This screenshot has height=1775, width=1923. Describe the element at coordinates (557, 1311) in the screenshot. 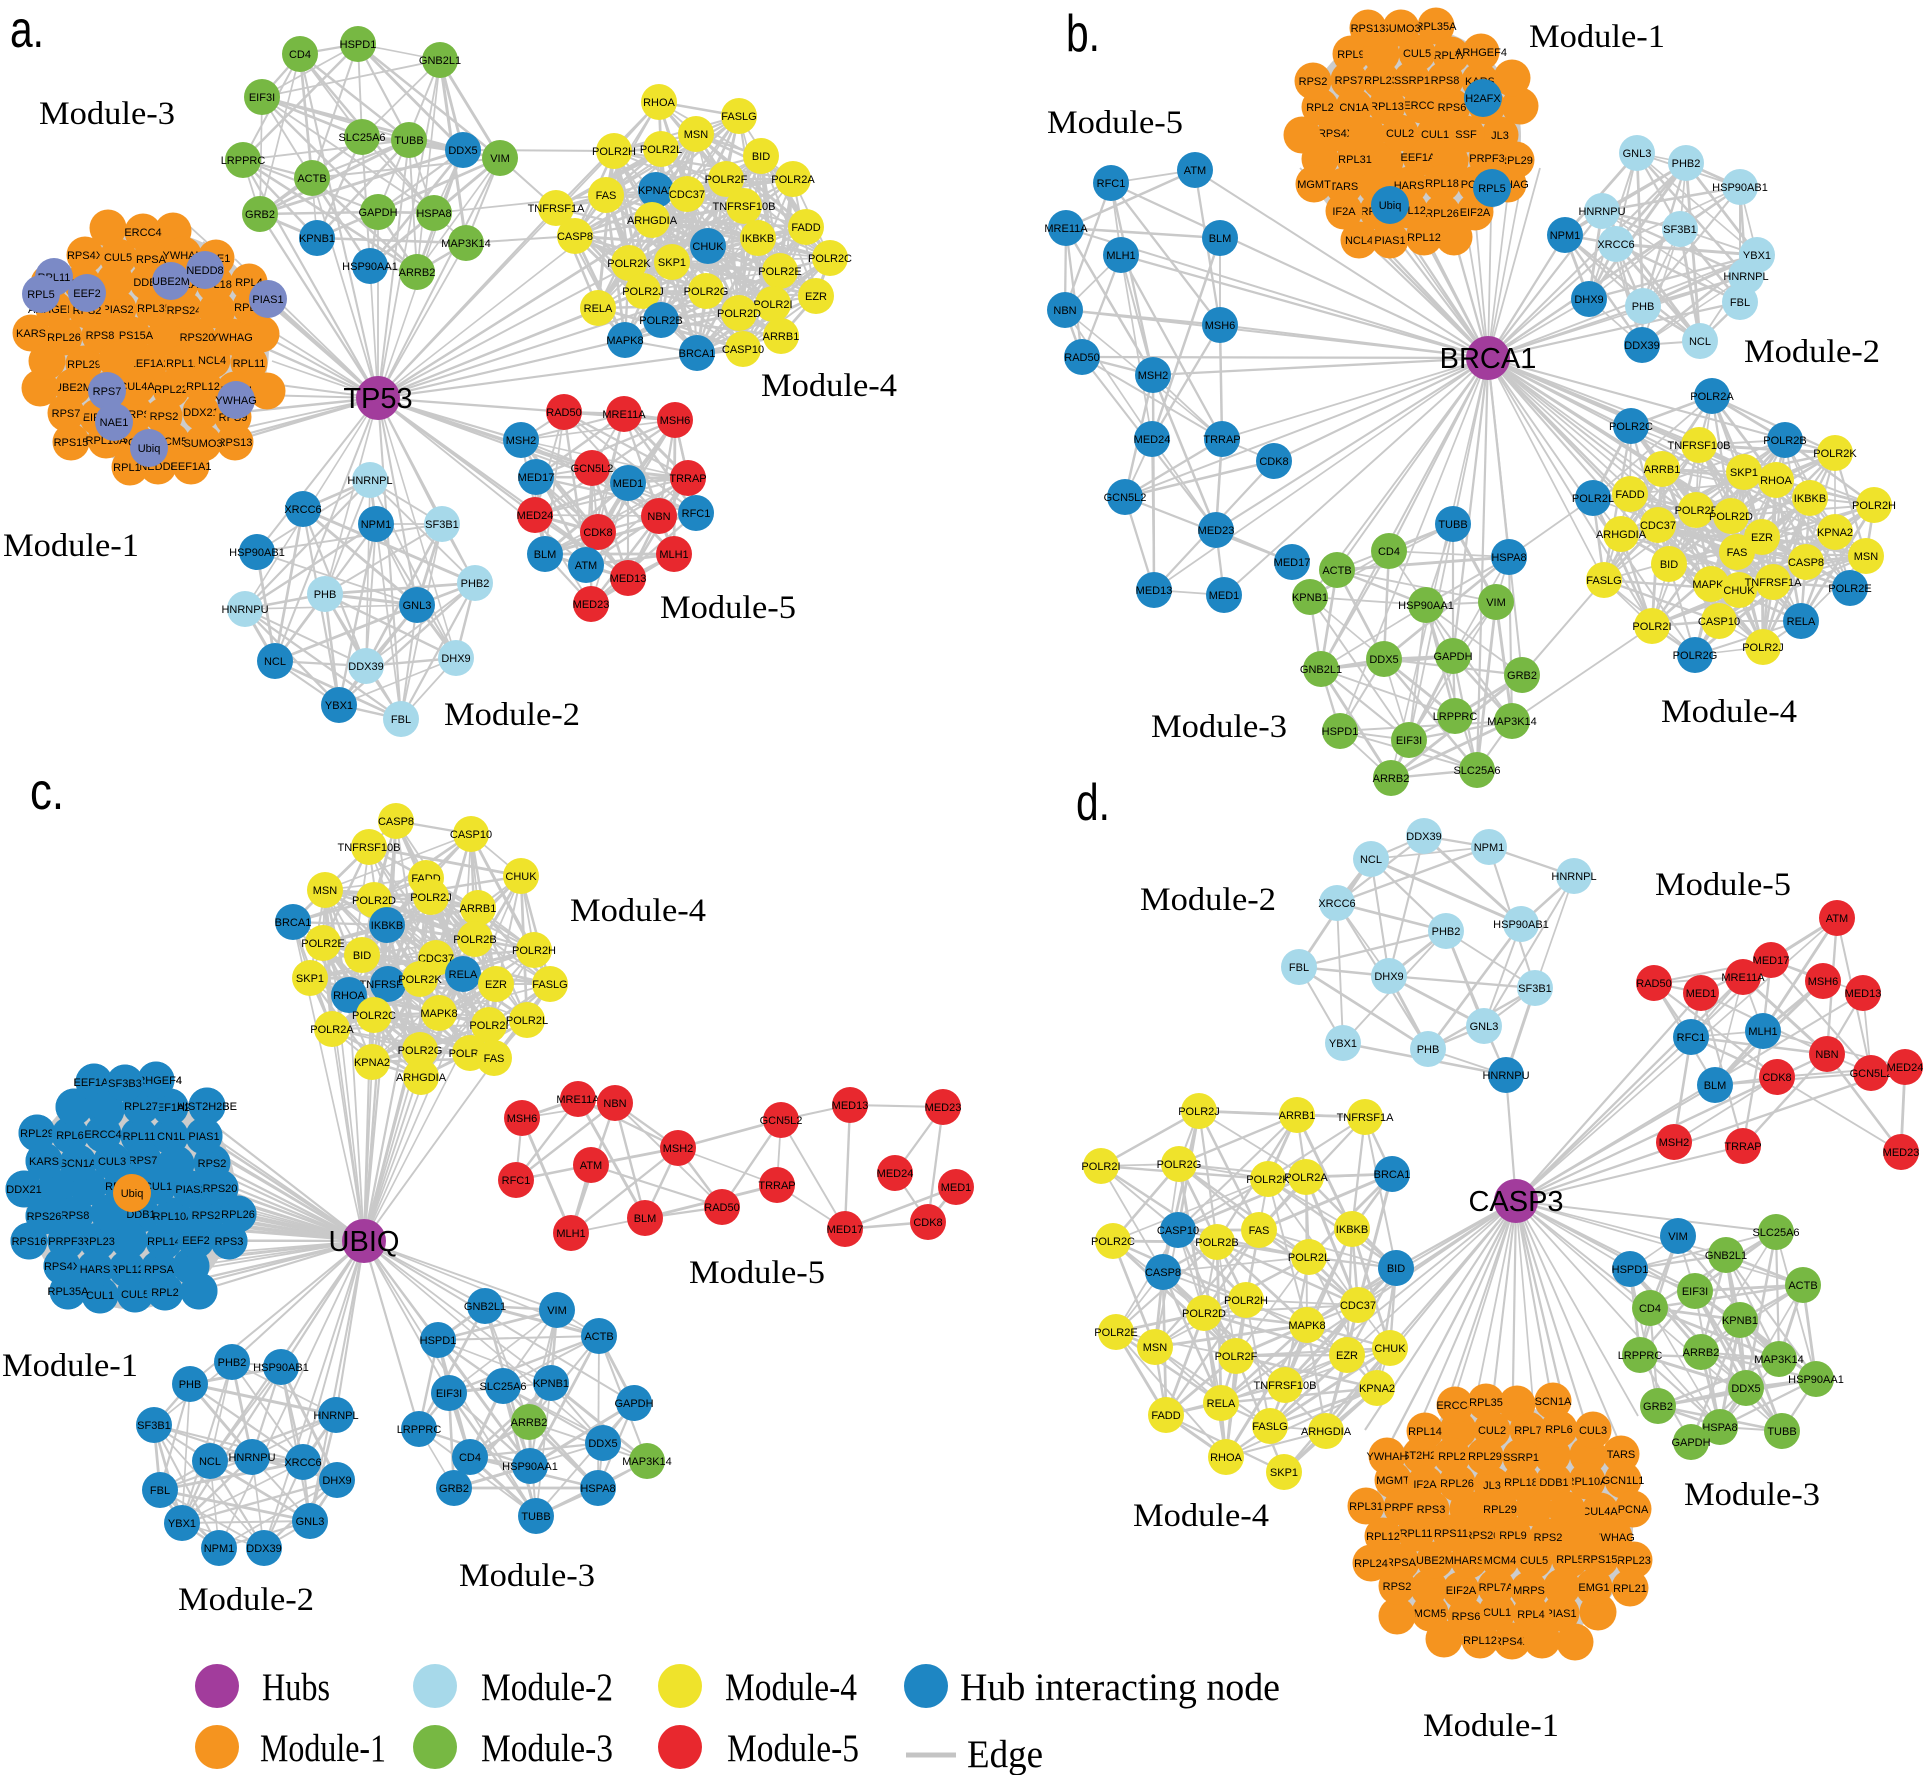

I see `svg-text: VIM` at that location.